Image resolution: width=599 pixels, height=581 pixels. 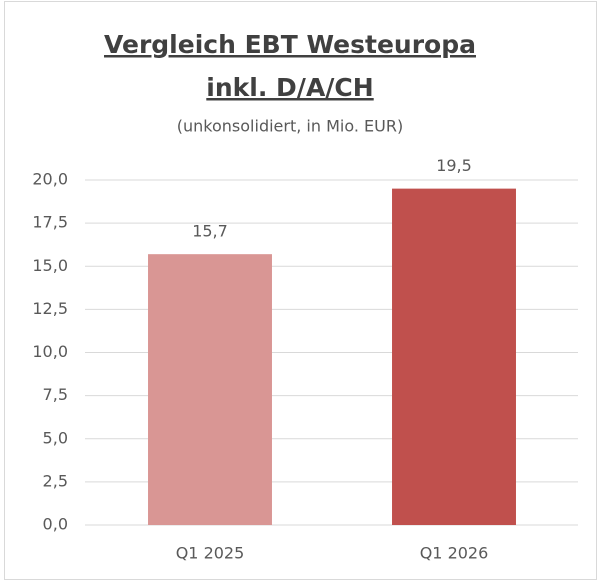 I want to click on chart-title: inkl. D/A/CH, so click(x=289, y=87).